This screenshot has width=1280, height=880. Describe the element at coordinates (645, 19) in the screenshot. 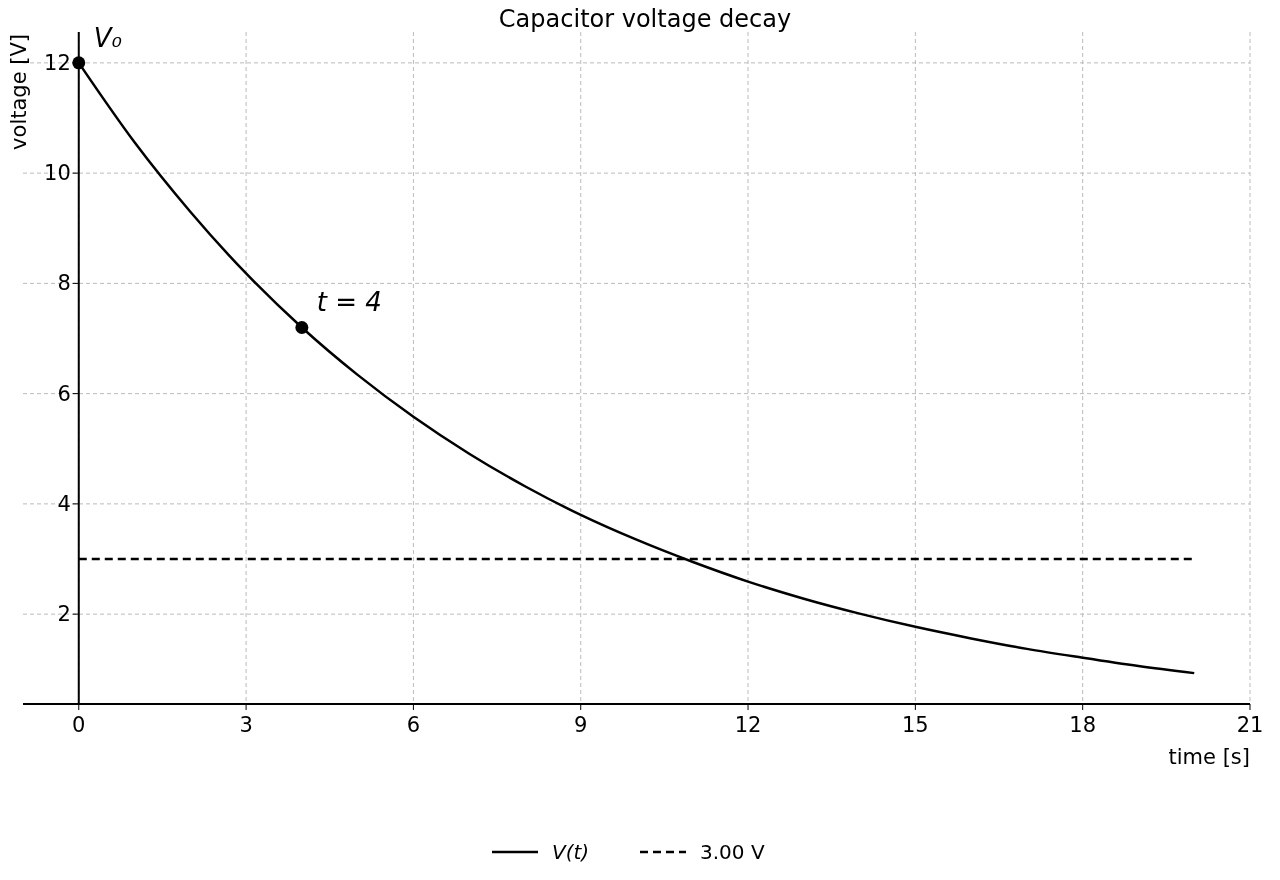

I see `chart-title: Capacitor voltage decay` at that location.